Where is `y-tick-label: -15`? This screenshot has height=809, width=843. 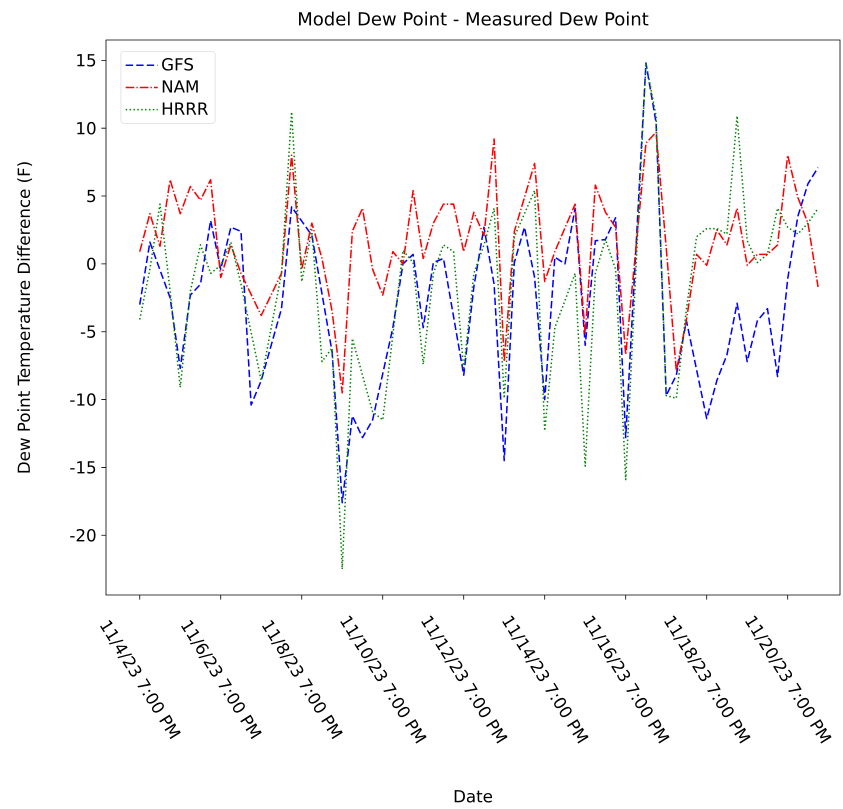 y-tick-label: -15 is located at coordinates (83, 467).